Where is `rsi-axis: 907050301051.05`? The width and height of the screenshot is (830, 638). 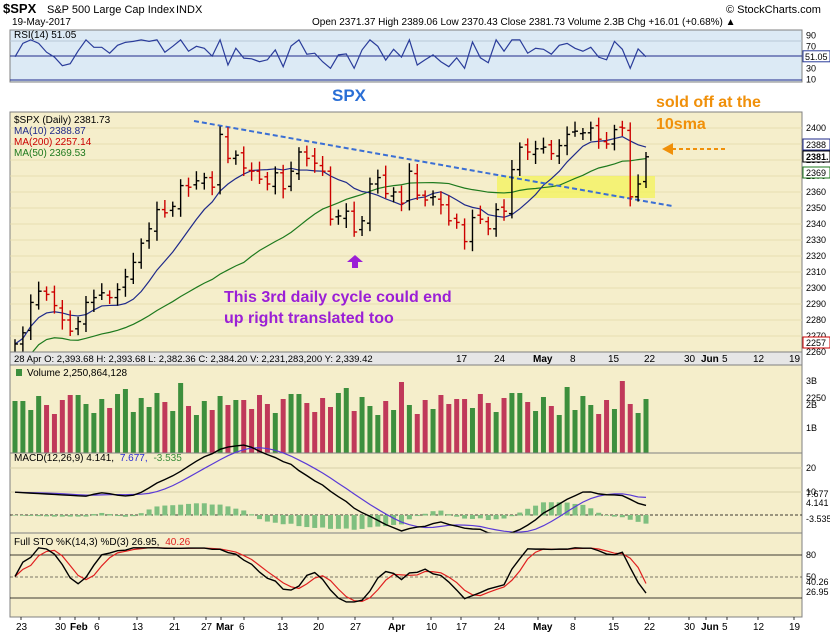 rsi-axis: 907050301051.05 is located at coordinates (816, 57).